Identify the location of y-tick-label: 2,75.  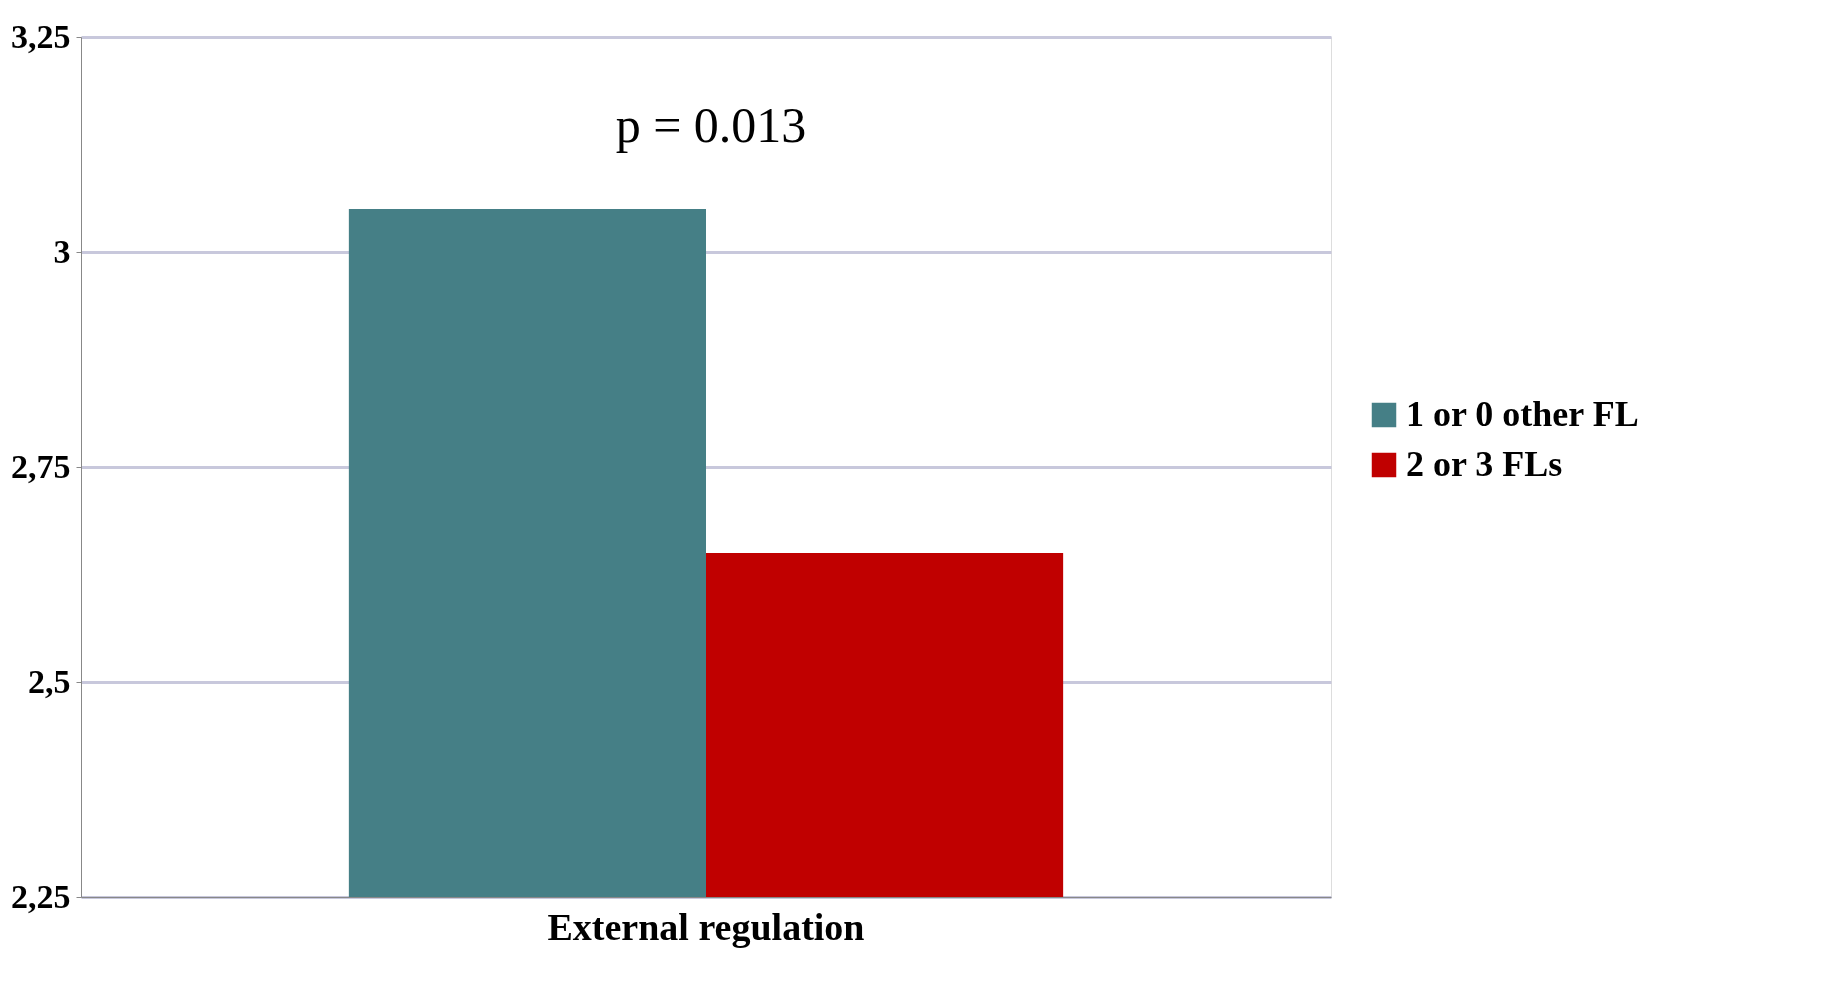
(41, 466).